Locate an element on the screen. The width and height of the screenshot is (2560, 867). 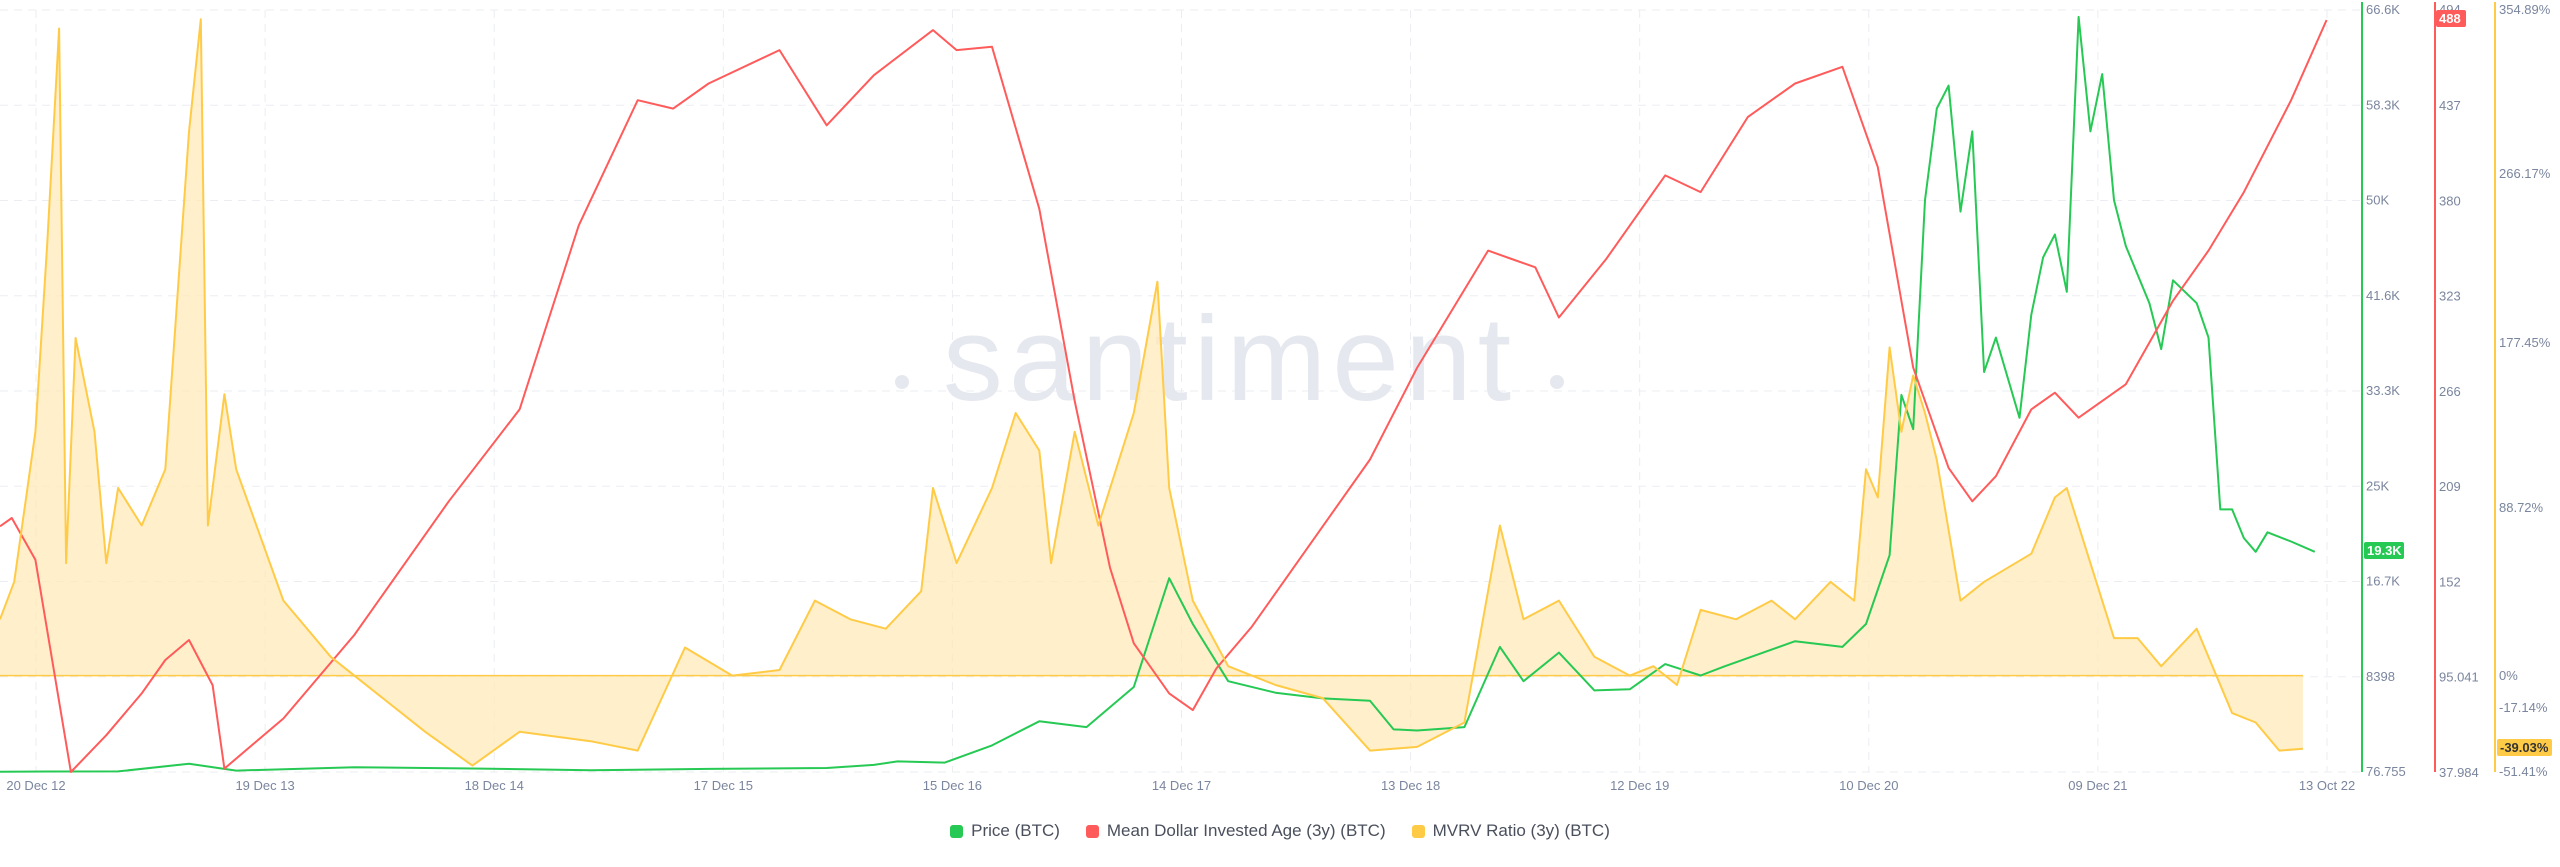
mdia-current-badge-bg is located at coordinates (2451, 18).